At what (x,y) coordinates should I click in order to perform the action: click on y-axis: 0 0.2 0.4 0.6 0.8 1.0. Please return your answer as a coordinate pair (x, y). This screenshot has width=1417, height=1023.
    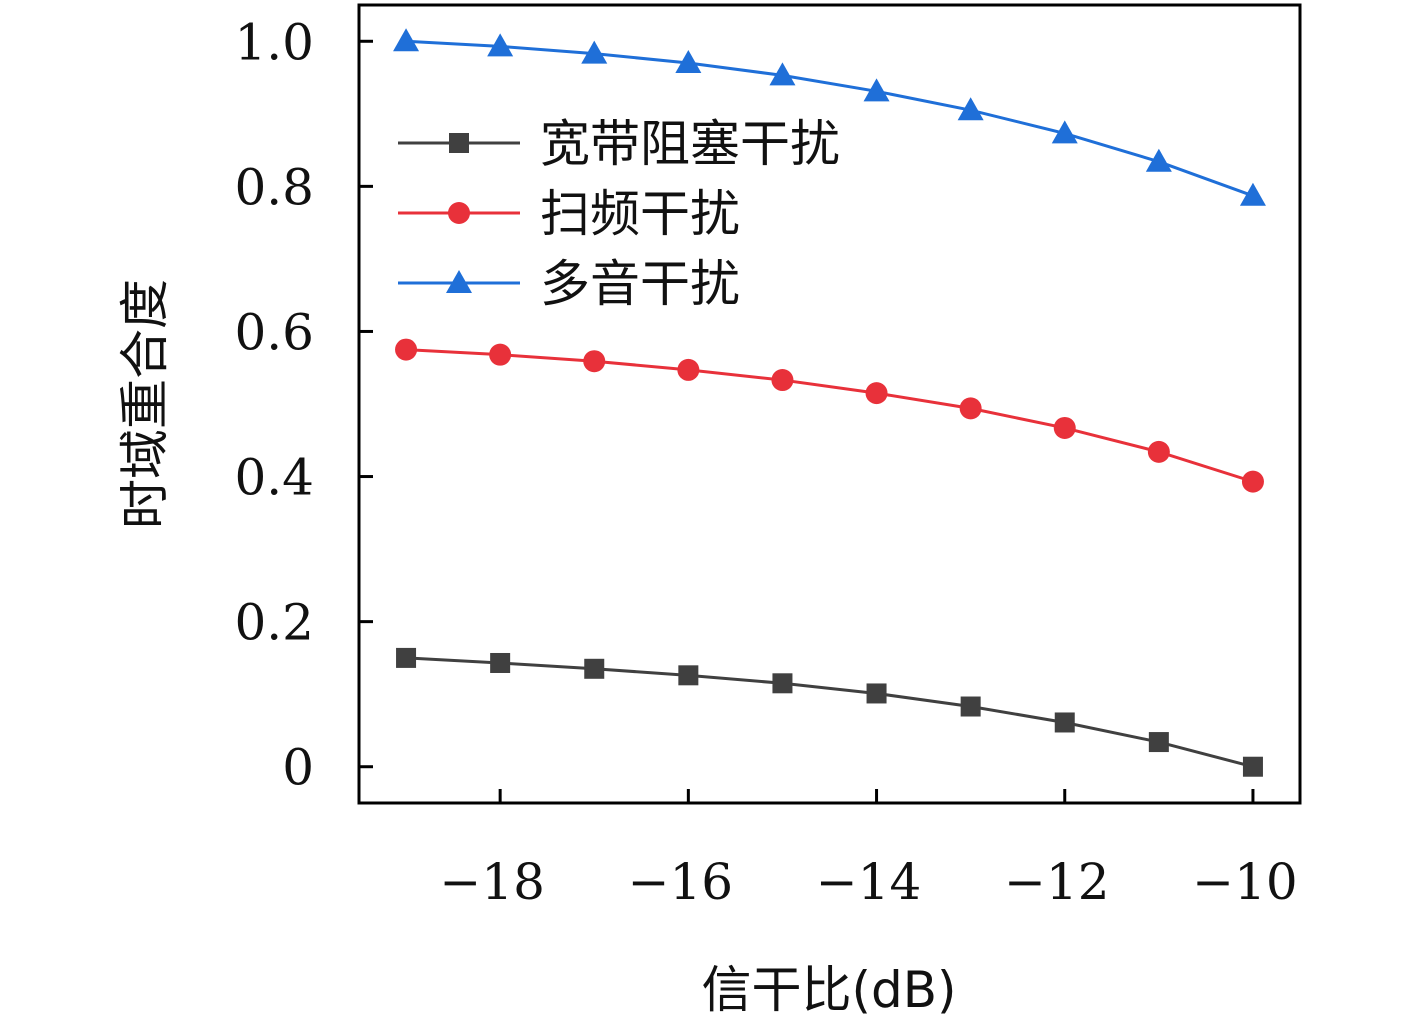
    Looking at the image, I should click on (303, 405).